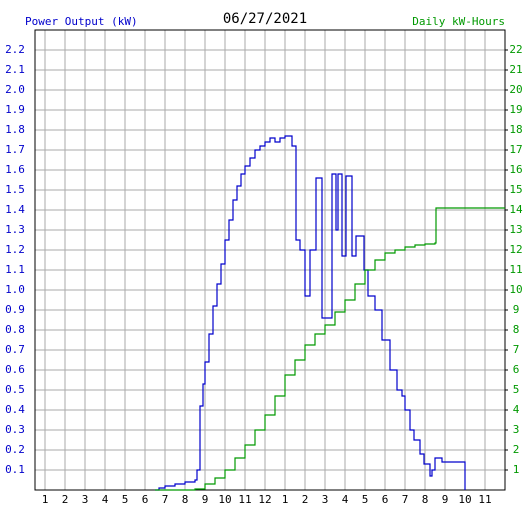  What do you see at coordinates (516, 309) in the screenshot?
I see `y2-tick-label: 9` at bounding box center [516, 309].